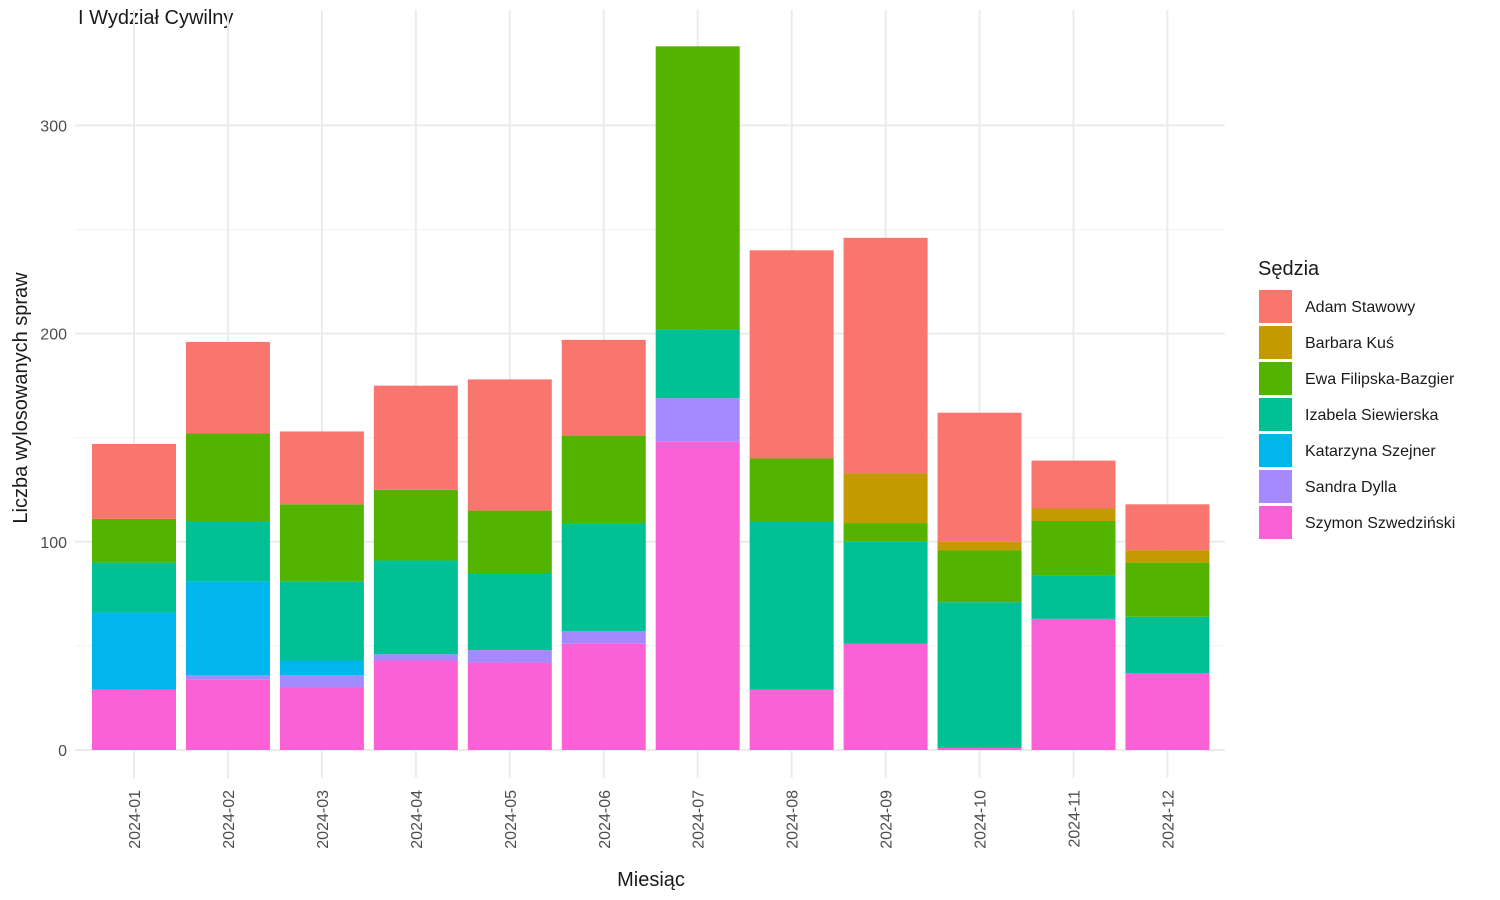 The image size is (1500, 900). I want to click on x-tick-label: 2024-01, so click(135, 819).